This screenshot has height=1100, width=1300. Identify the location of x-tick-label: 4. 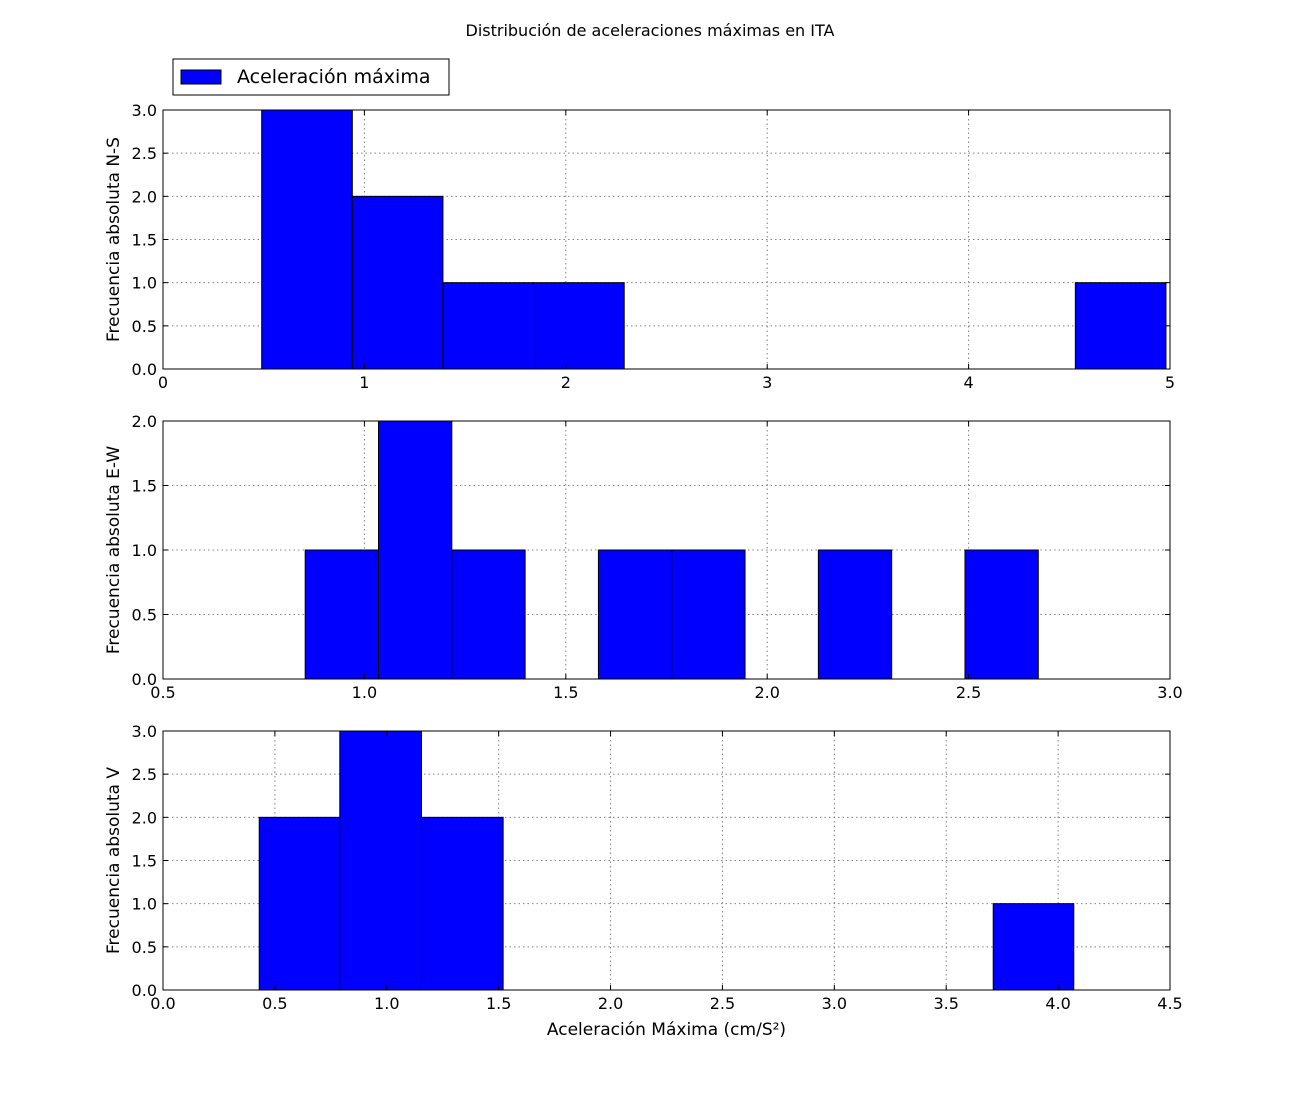
(969, 382).